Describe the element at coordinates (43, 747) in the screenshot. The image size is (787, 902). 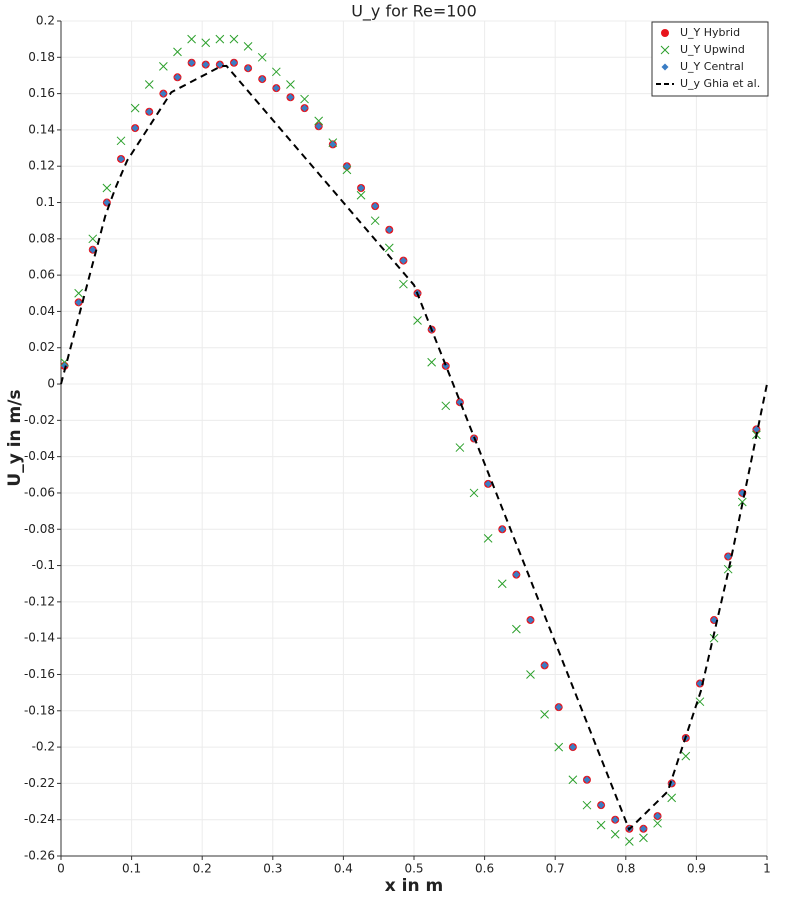
I see `y-tick-label: -0.2` at that location.